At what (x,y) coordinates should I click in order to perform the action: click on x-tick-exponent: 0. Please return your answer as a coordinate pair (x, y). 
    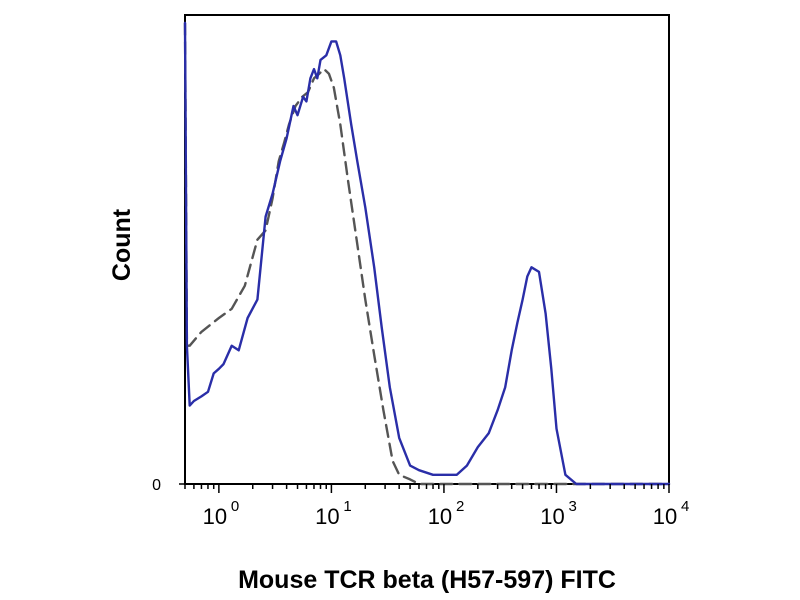
    Looking at the image, I should click on (235, 506).